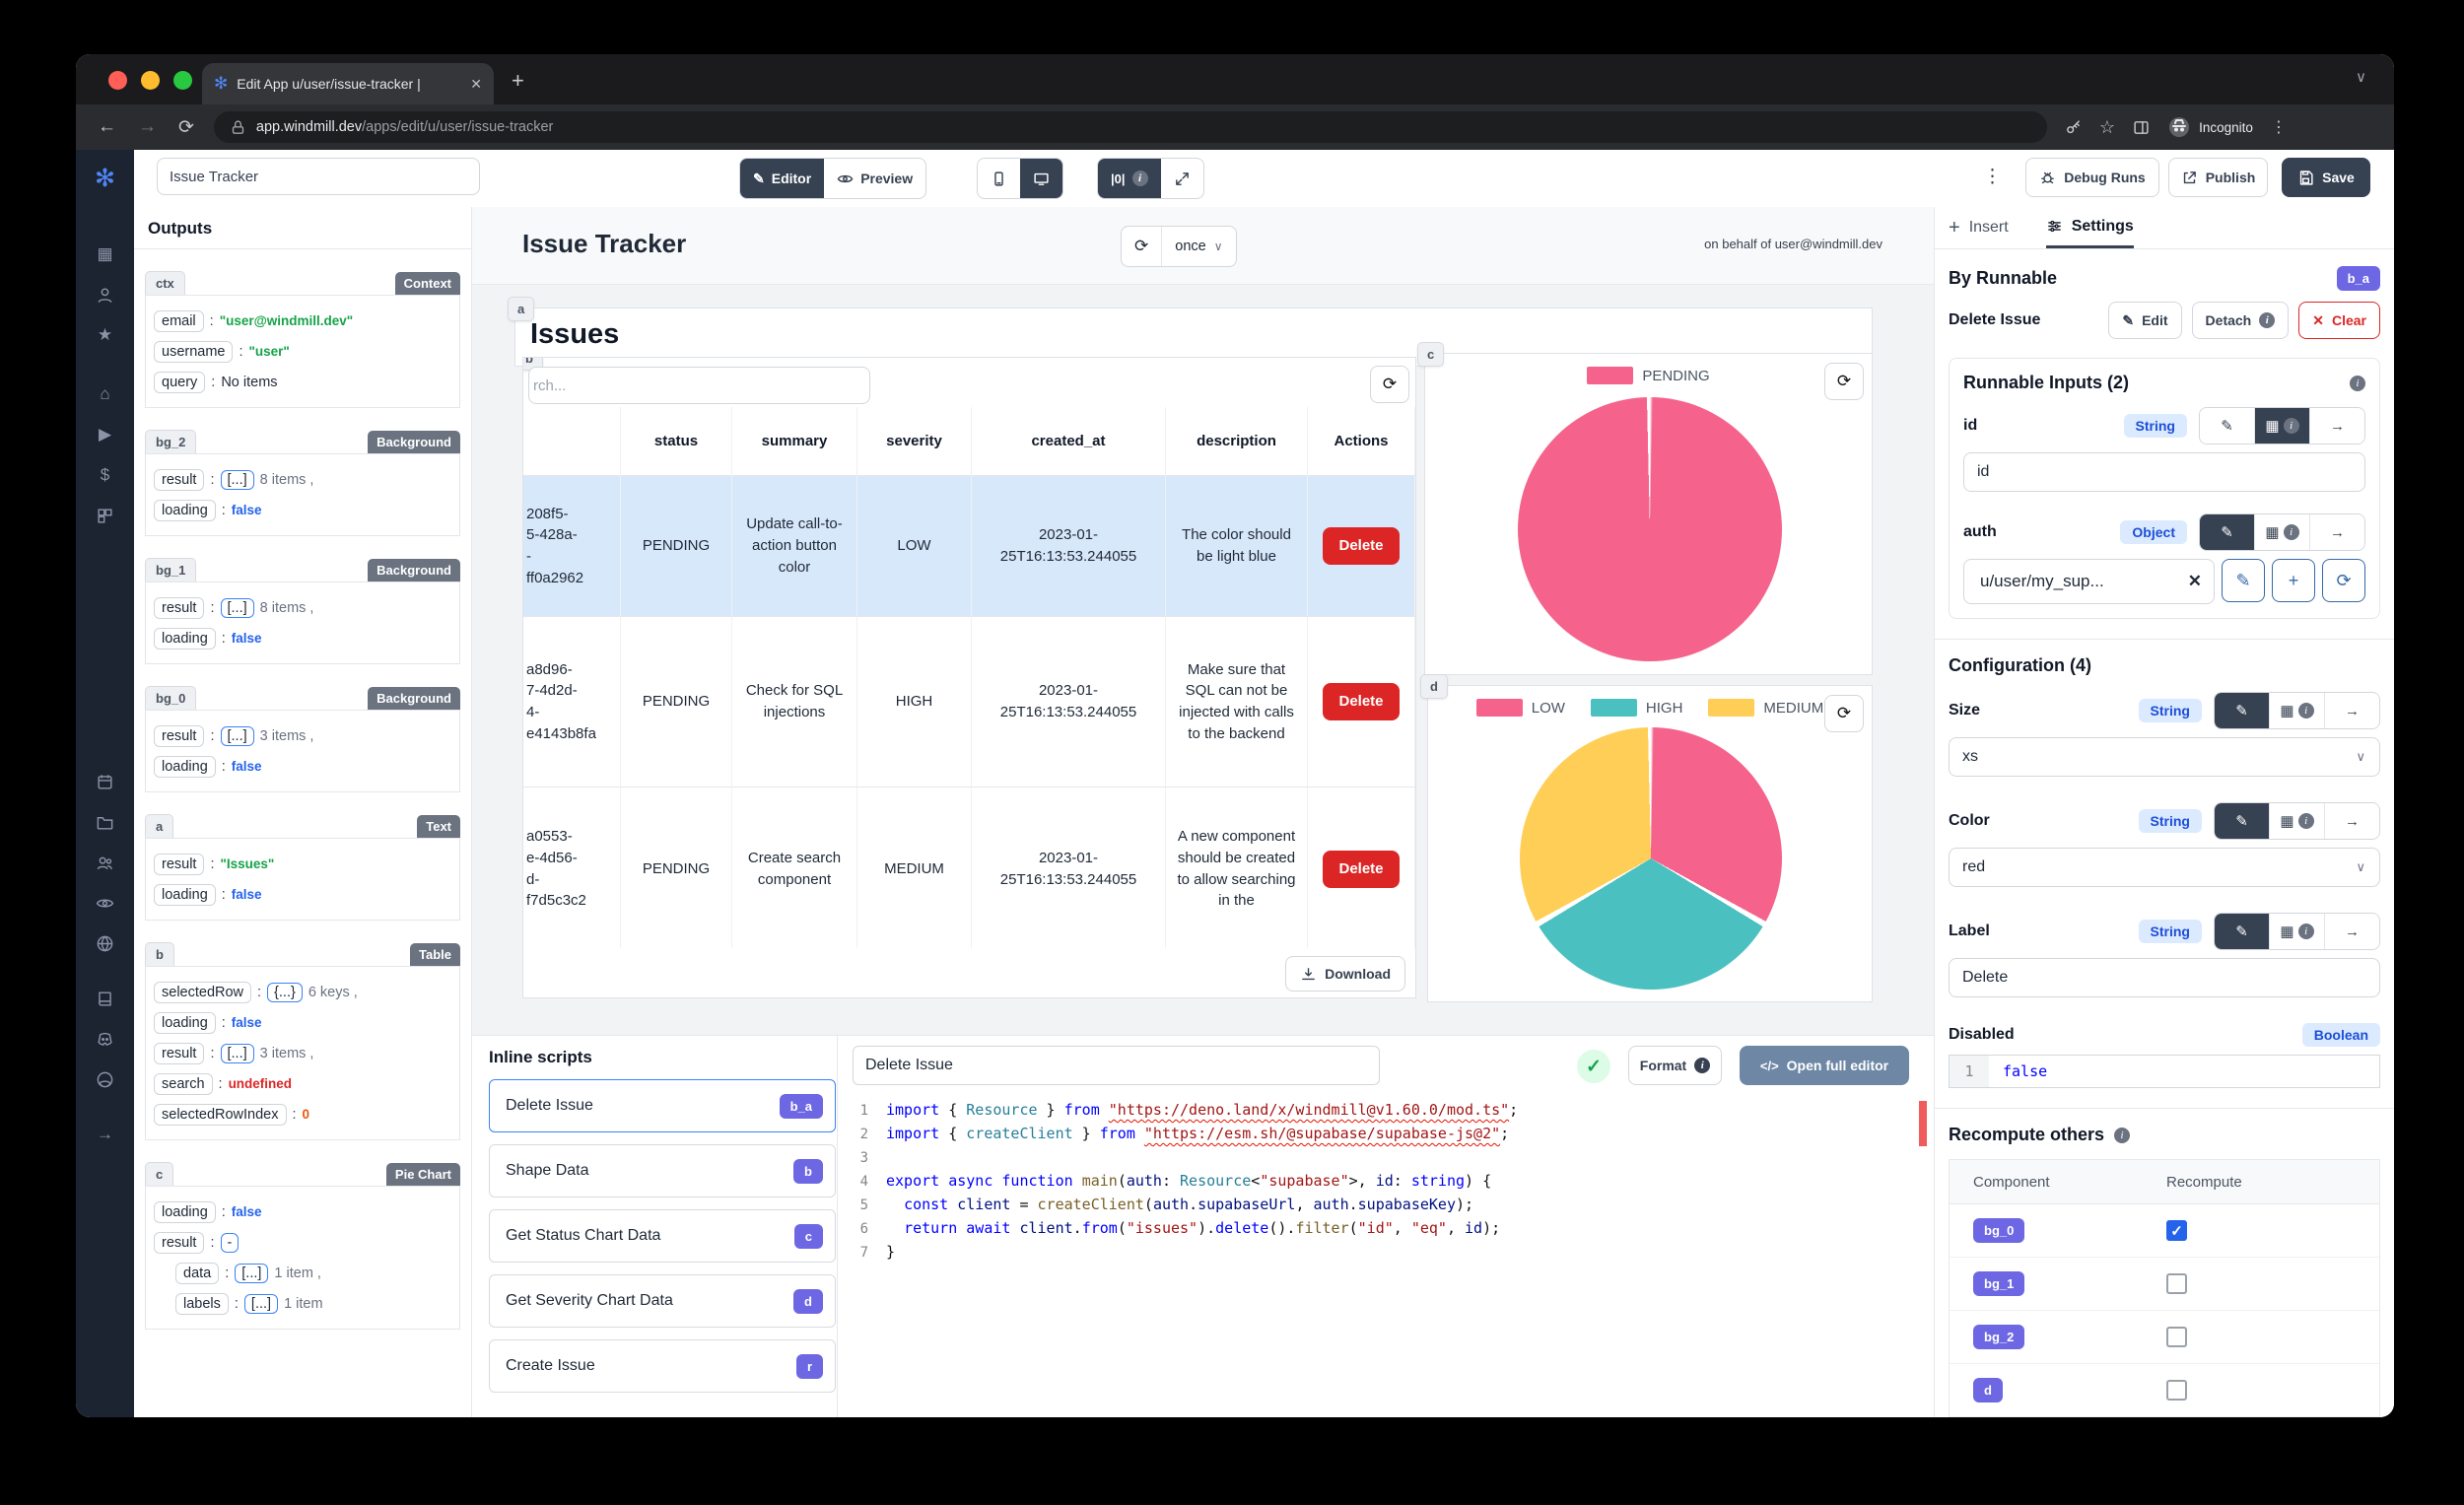  What do you see at coordinates (1979, 227) in the screenshot?
I see `tab-insert: + Insert` at bounding box center [1979, 227].